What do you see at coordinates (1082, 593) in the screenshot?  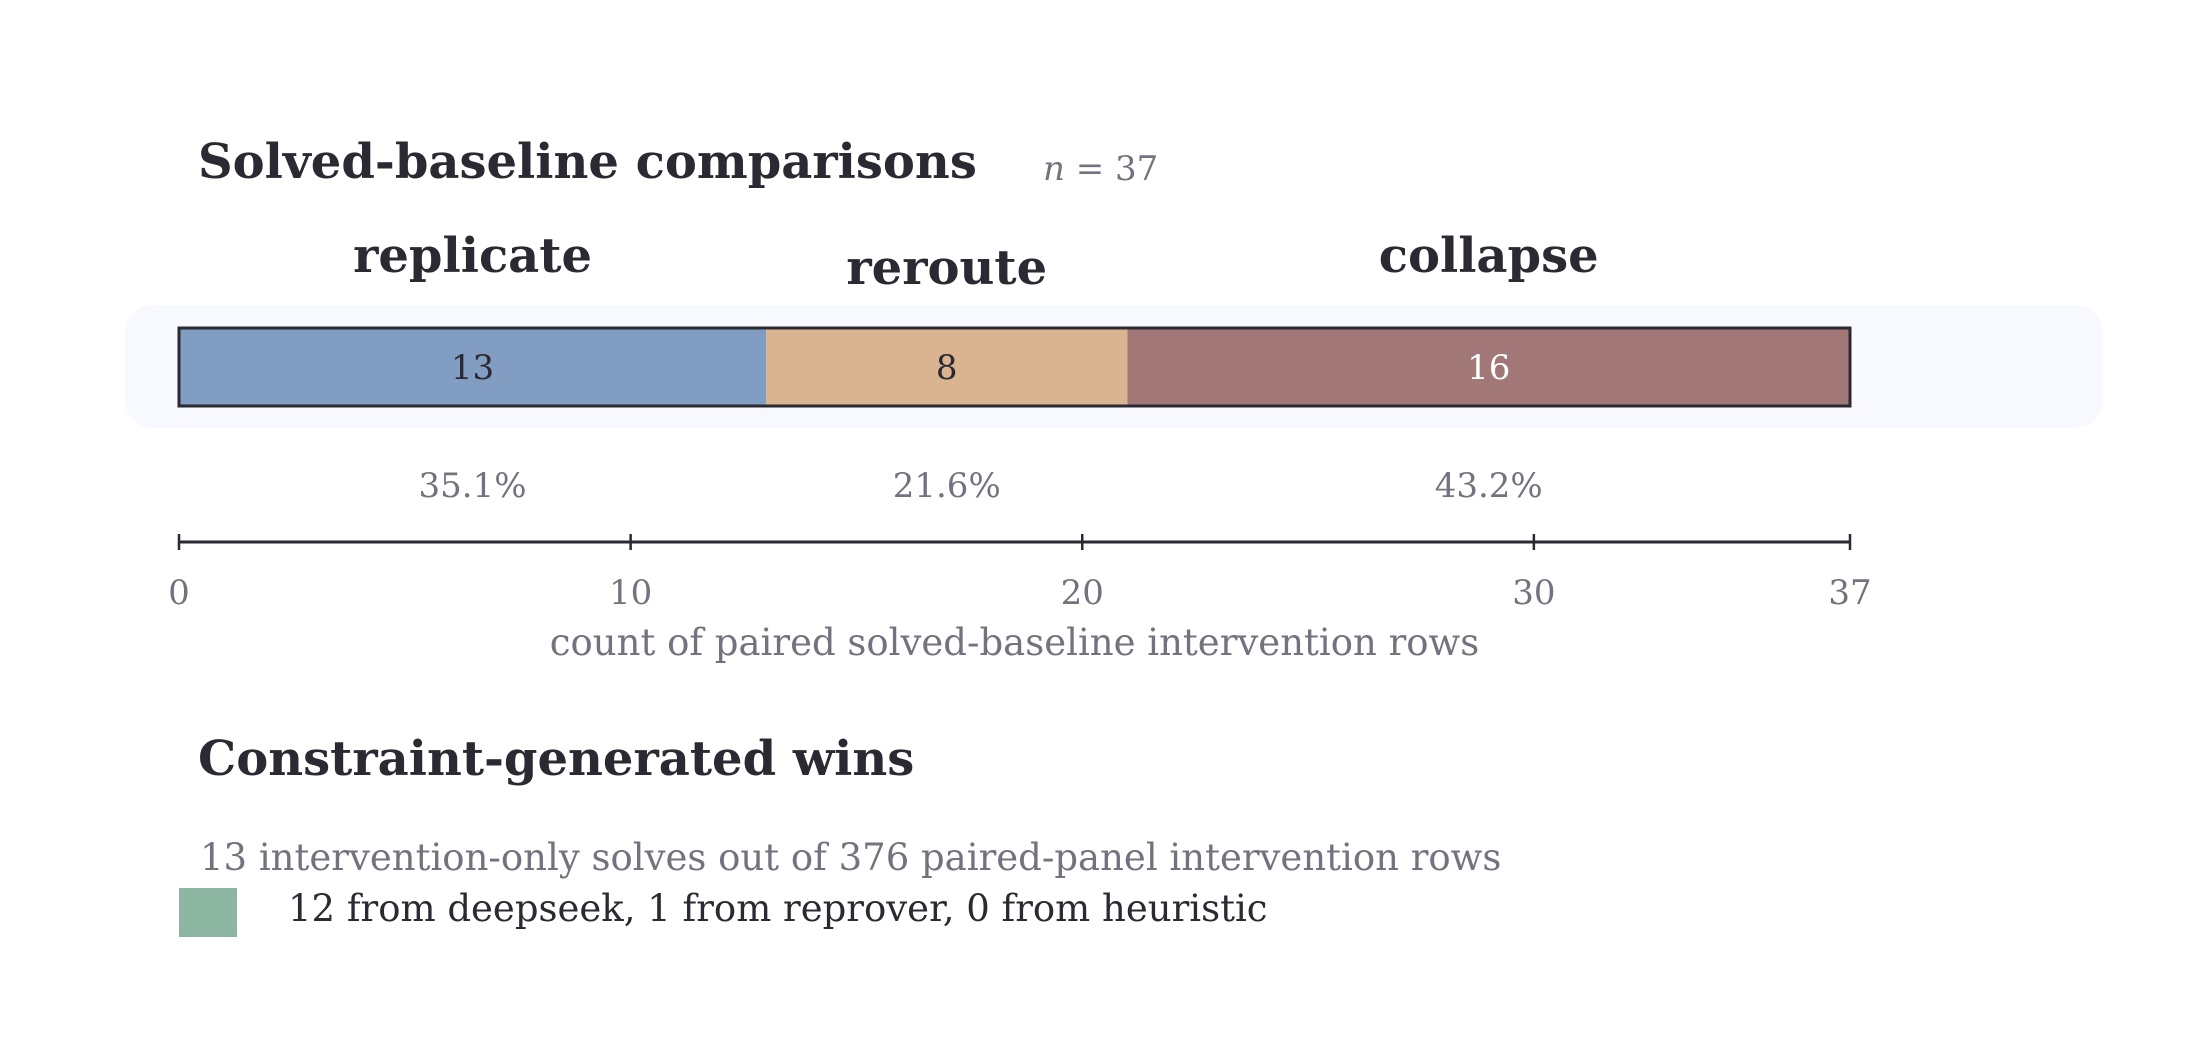 I see `x-tick-label-20: 20` at bounding box center [1082, 593].